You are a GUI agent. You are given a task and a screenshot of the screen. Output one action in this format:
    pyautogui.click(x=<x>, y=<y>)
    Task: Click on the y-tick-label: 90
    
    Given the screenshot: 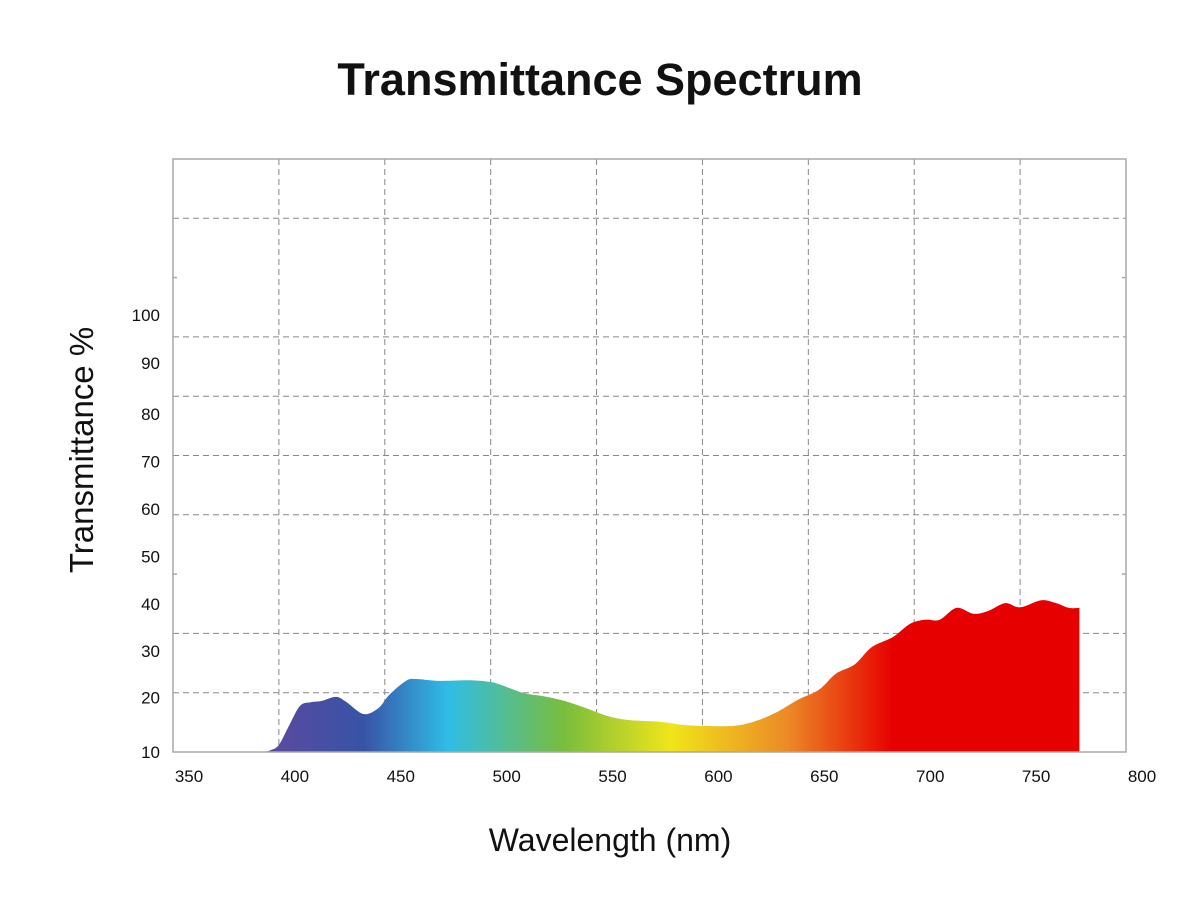 What is the action you would take?
    pyautogui.click(x=150, y=363)
    